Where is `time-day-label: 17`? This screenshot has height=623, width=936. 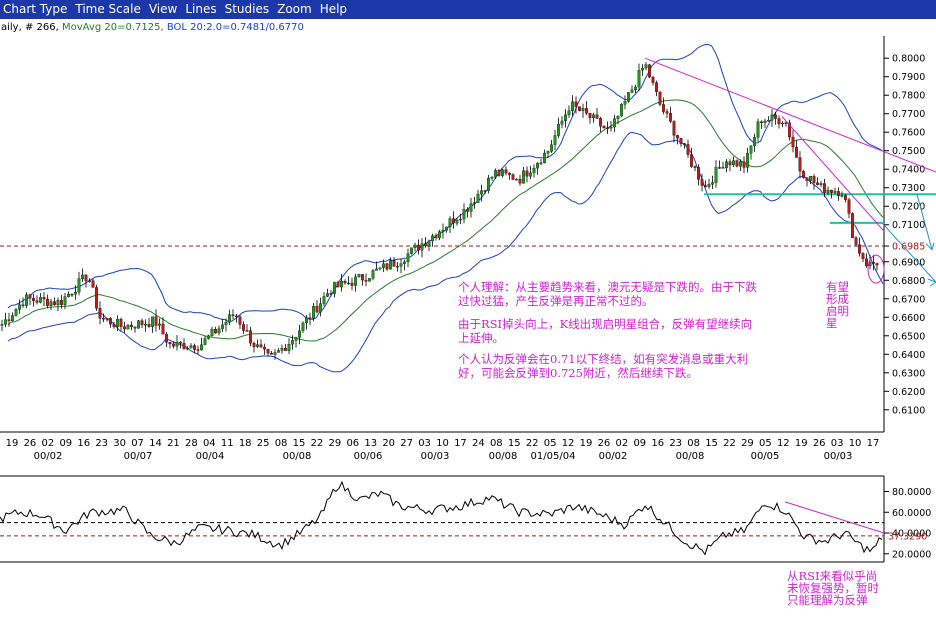
time-day-label: 17 is located at coordinates (460, 443).